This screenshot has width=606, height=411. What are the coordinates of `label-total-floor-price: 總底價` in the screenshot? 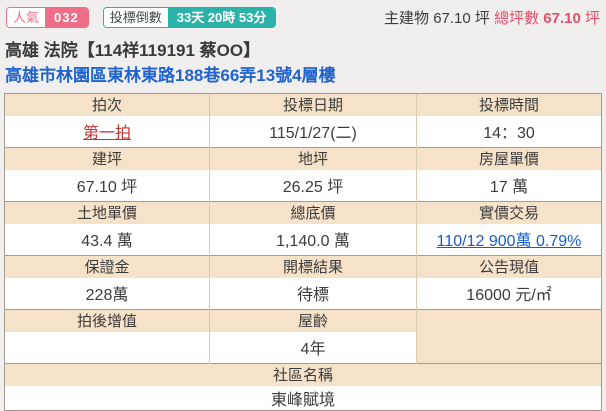 It's located at (313, 212).